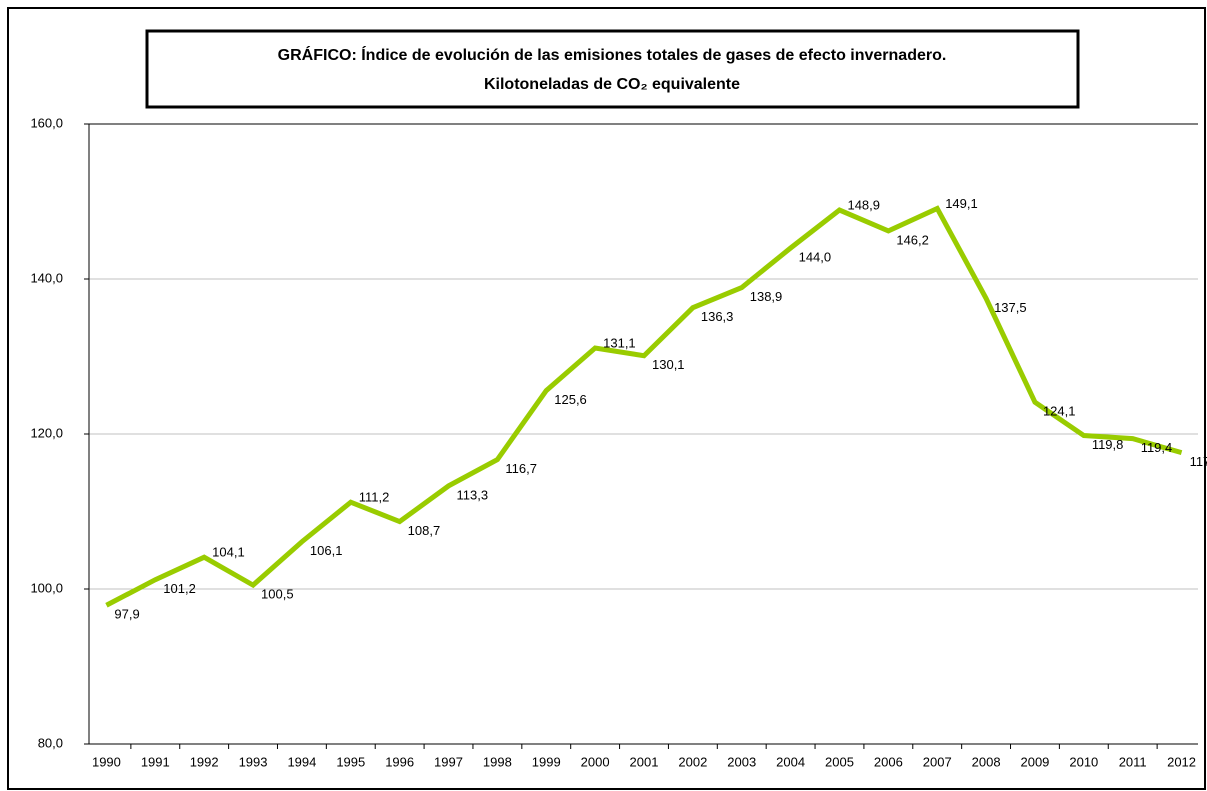 This screenshot has height=791, width=1207. Describe the element at coordinates (1198, 461) in the screenshot. I see `data-label: 117,6` at that location.